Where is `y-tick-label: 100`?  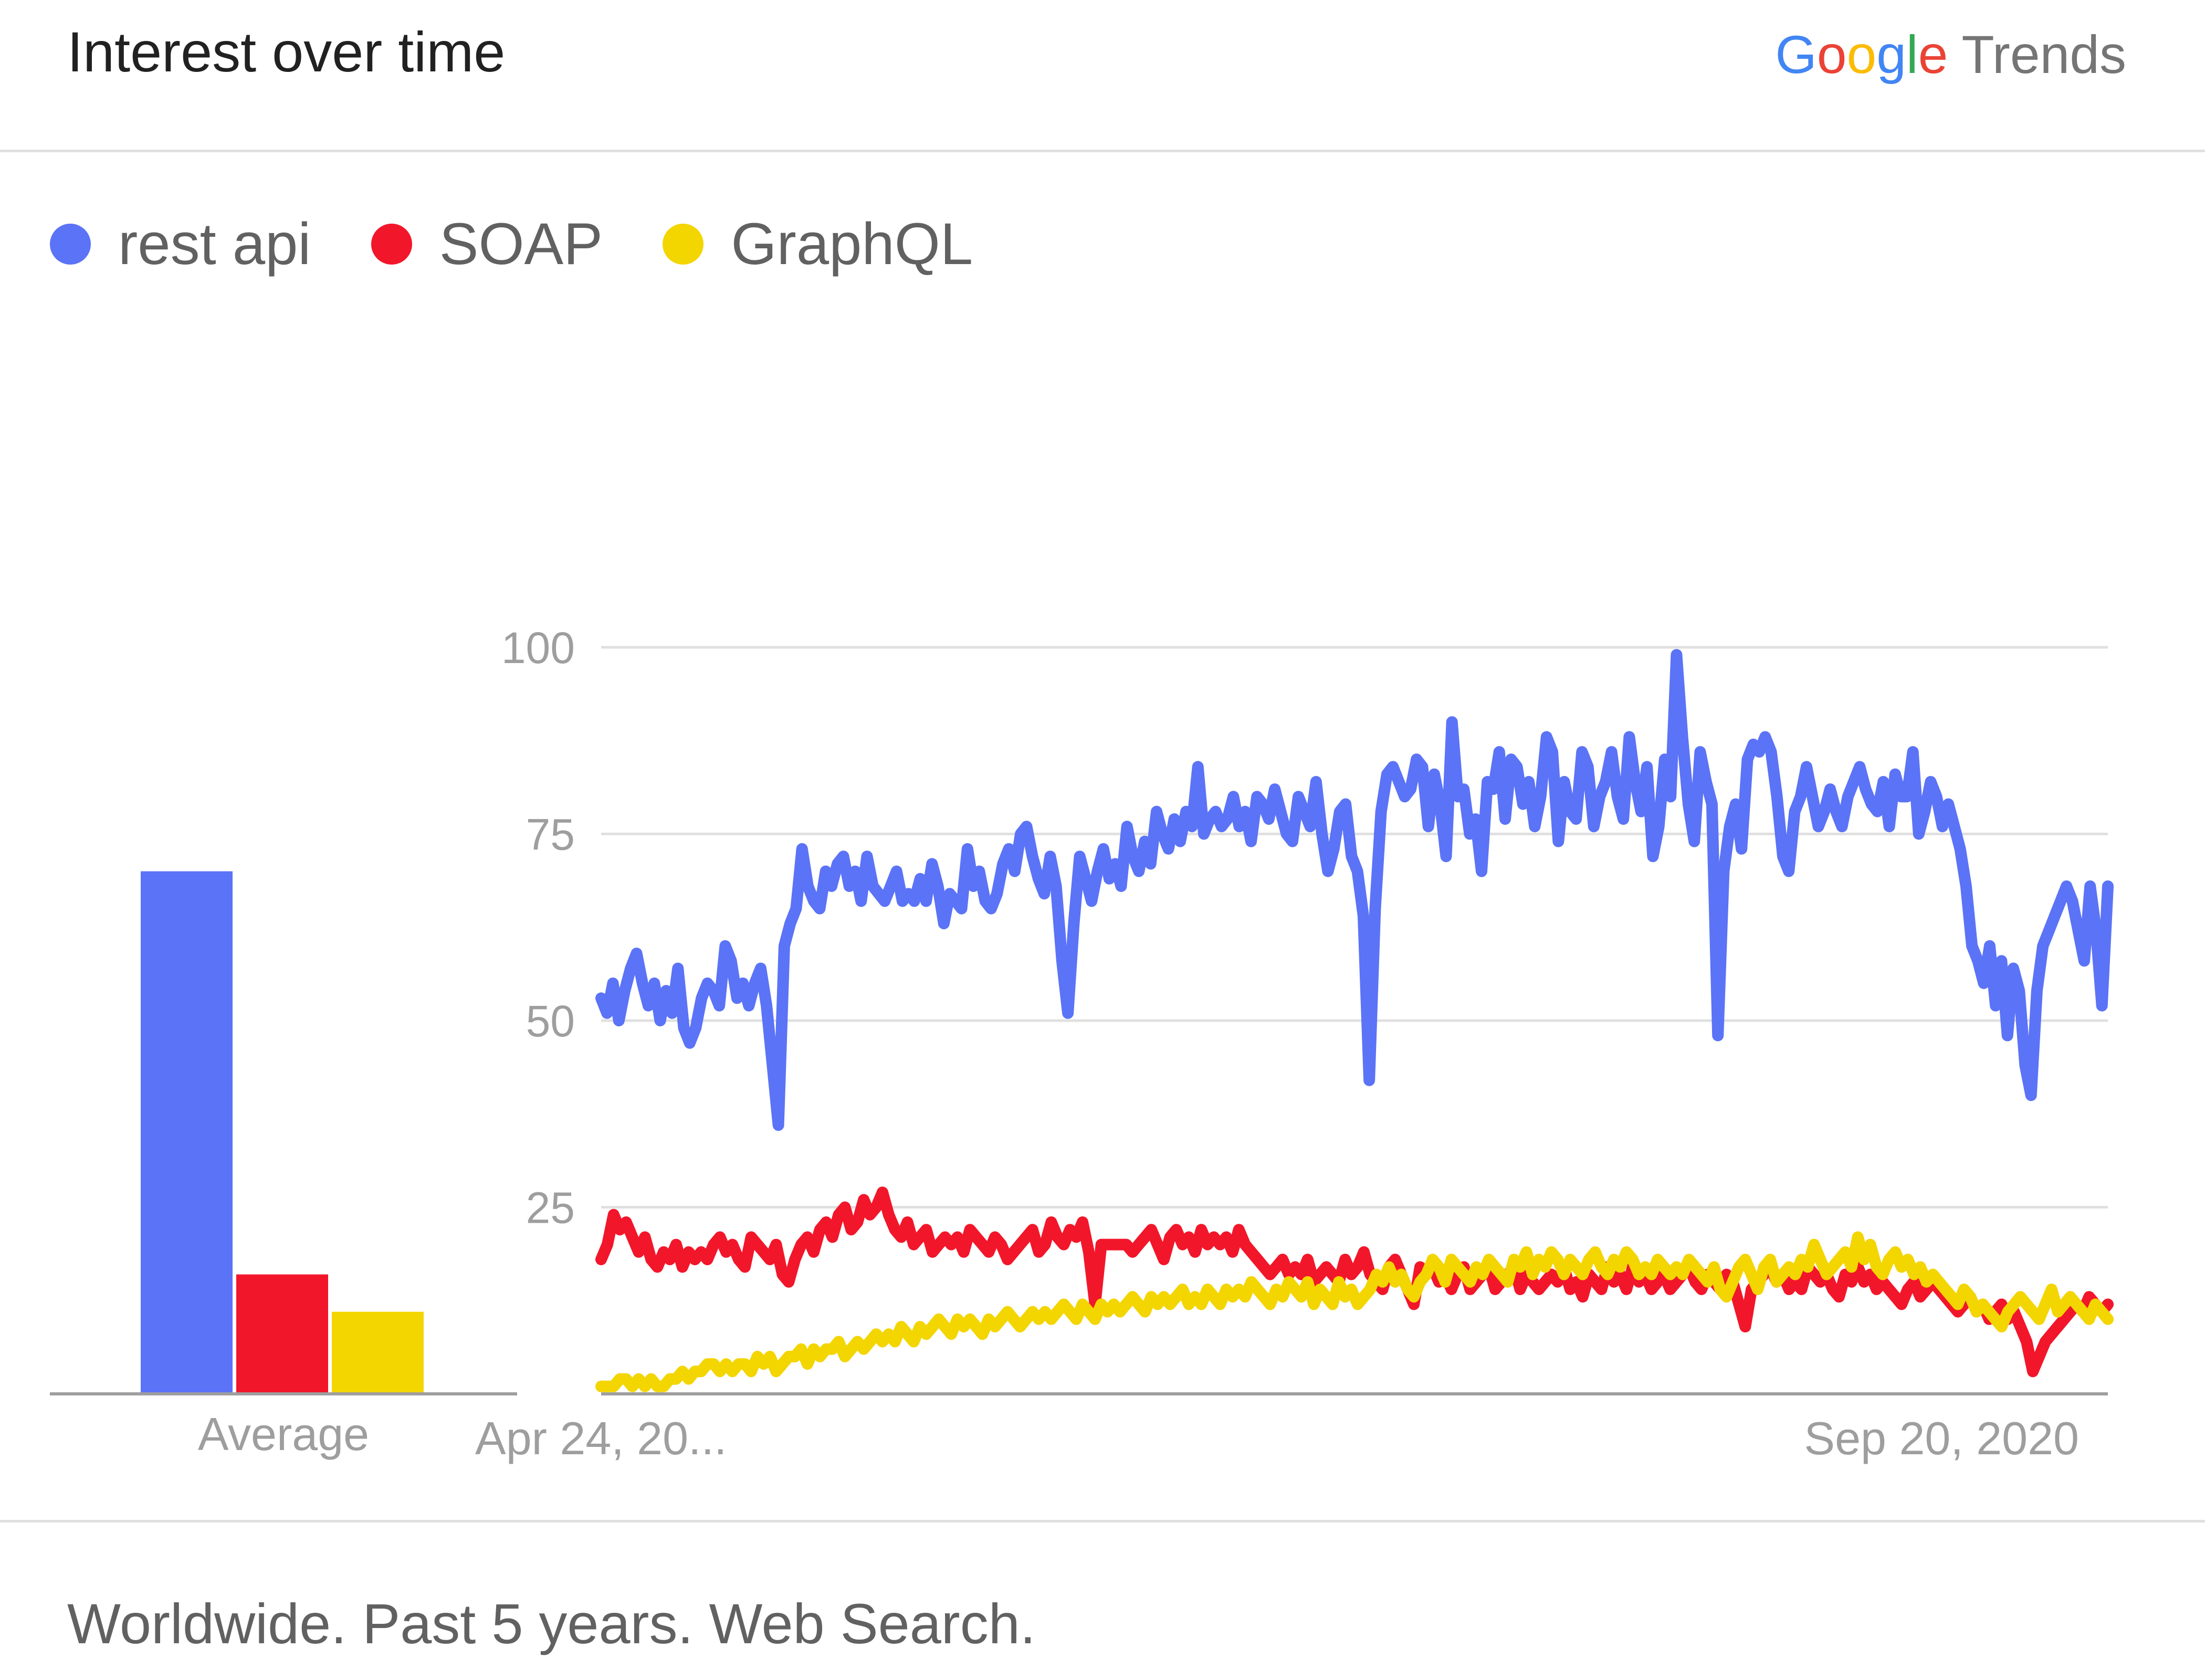 y-tick-label: 100 is located at coordinates (538, 648).